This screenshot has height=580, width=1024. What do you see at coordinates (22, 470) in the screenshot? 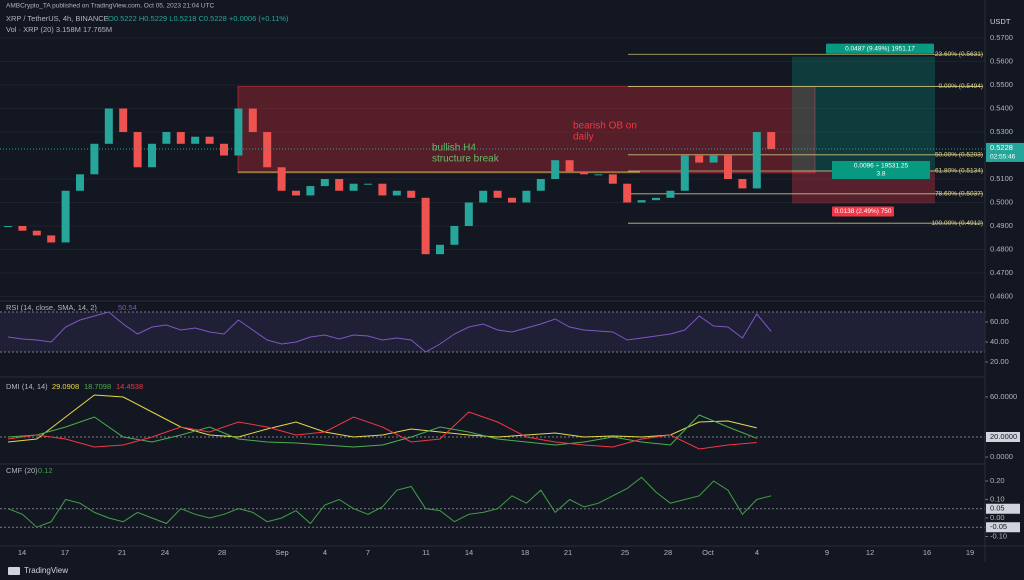
I see `cmf-label: CMF (20)` at bounding box center [22, 470].